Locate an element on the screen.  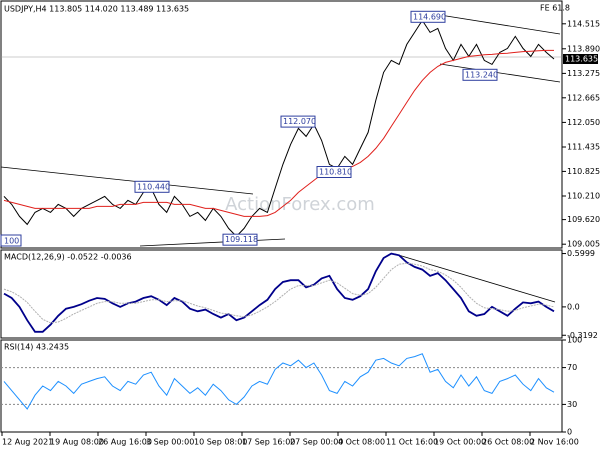
y-tick-label: 30 is located at coordinates (572, 404).